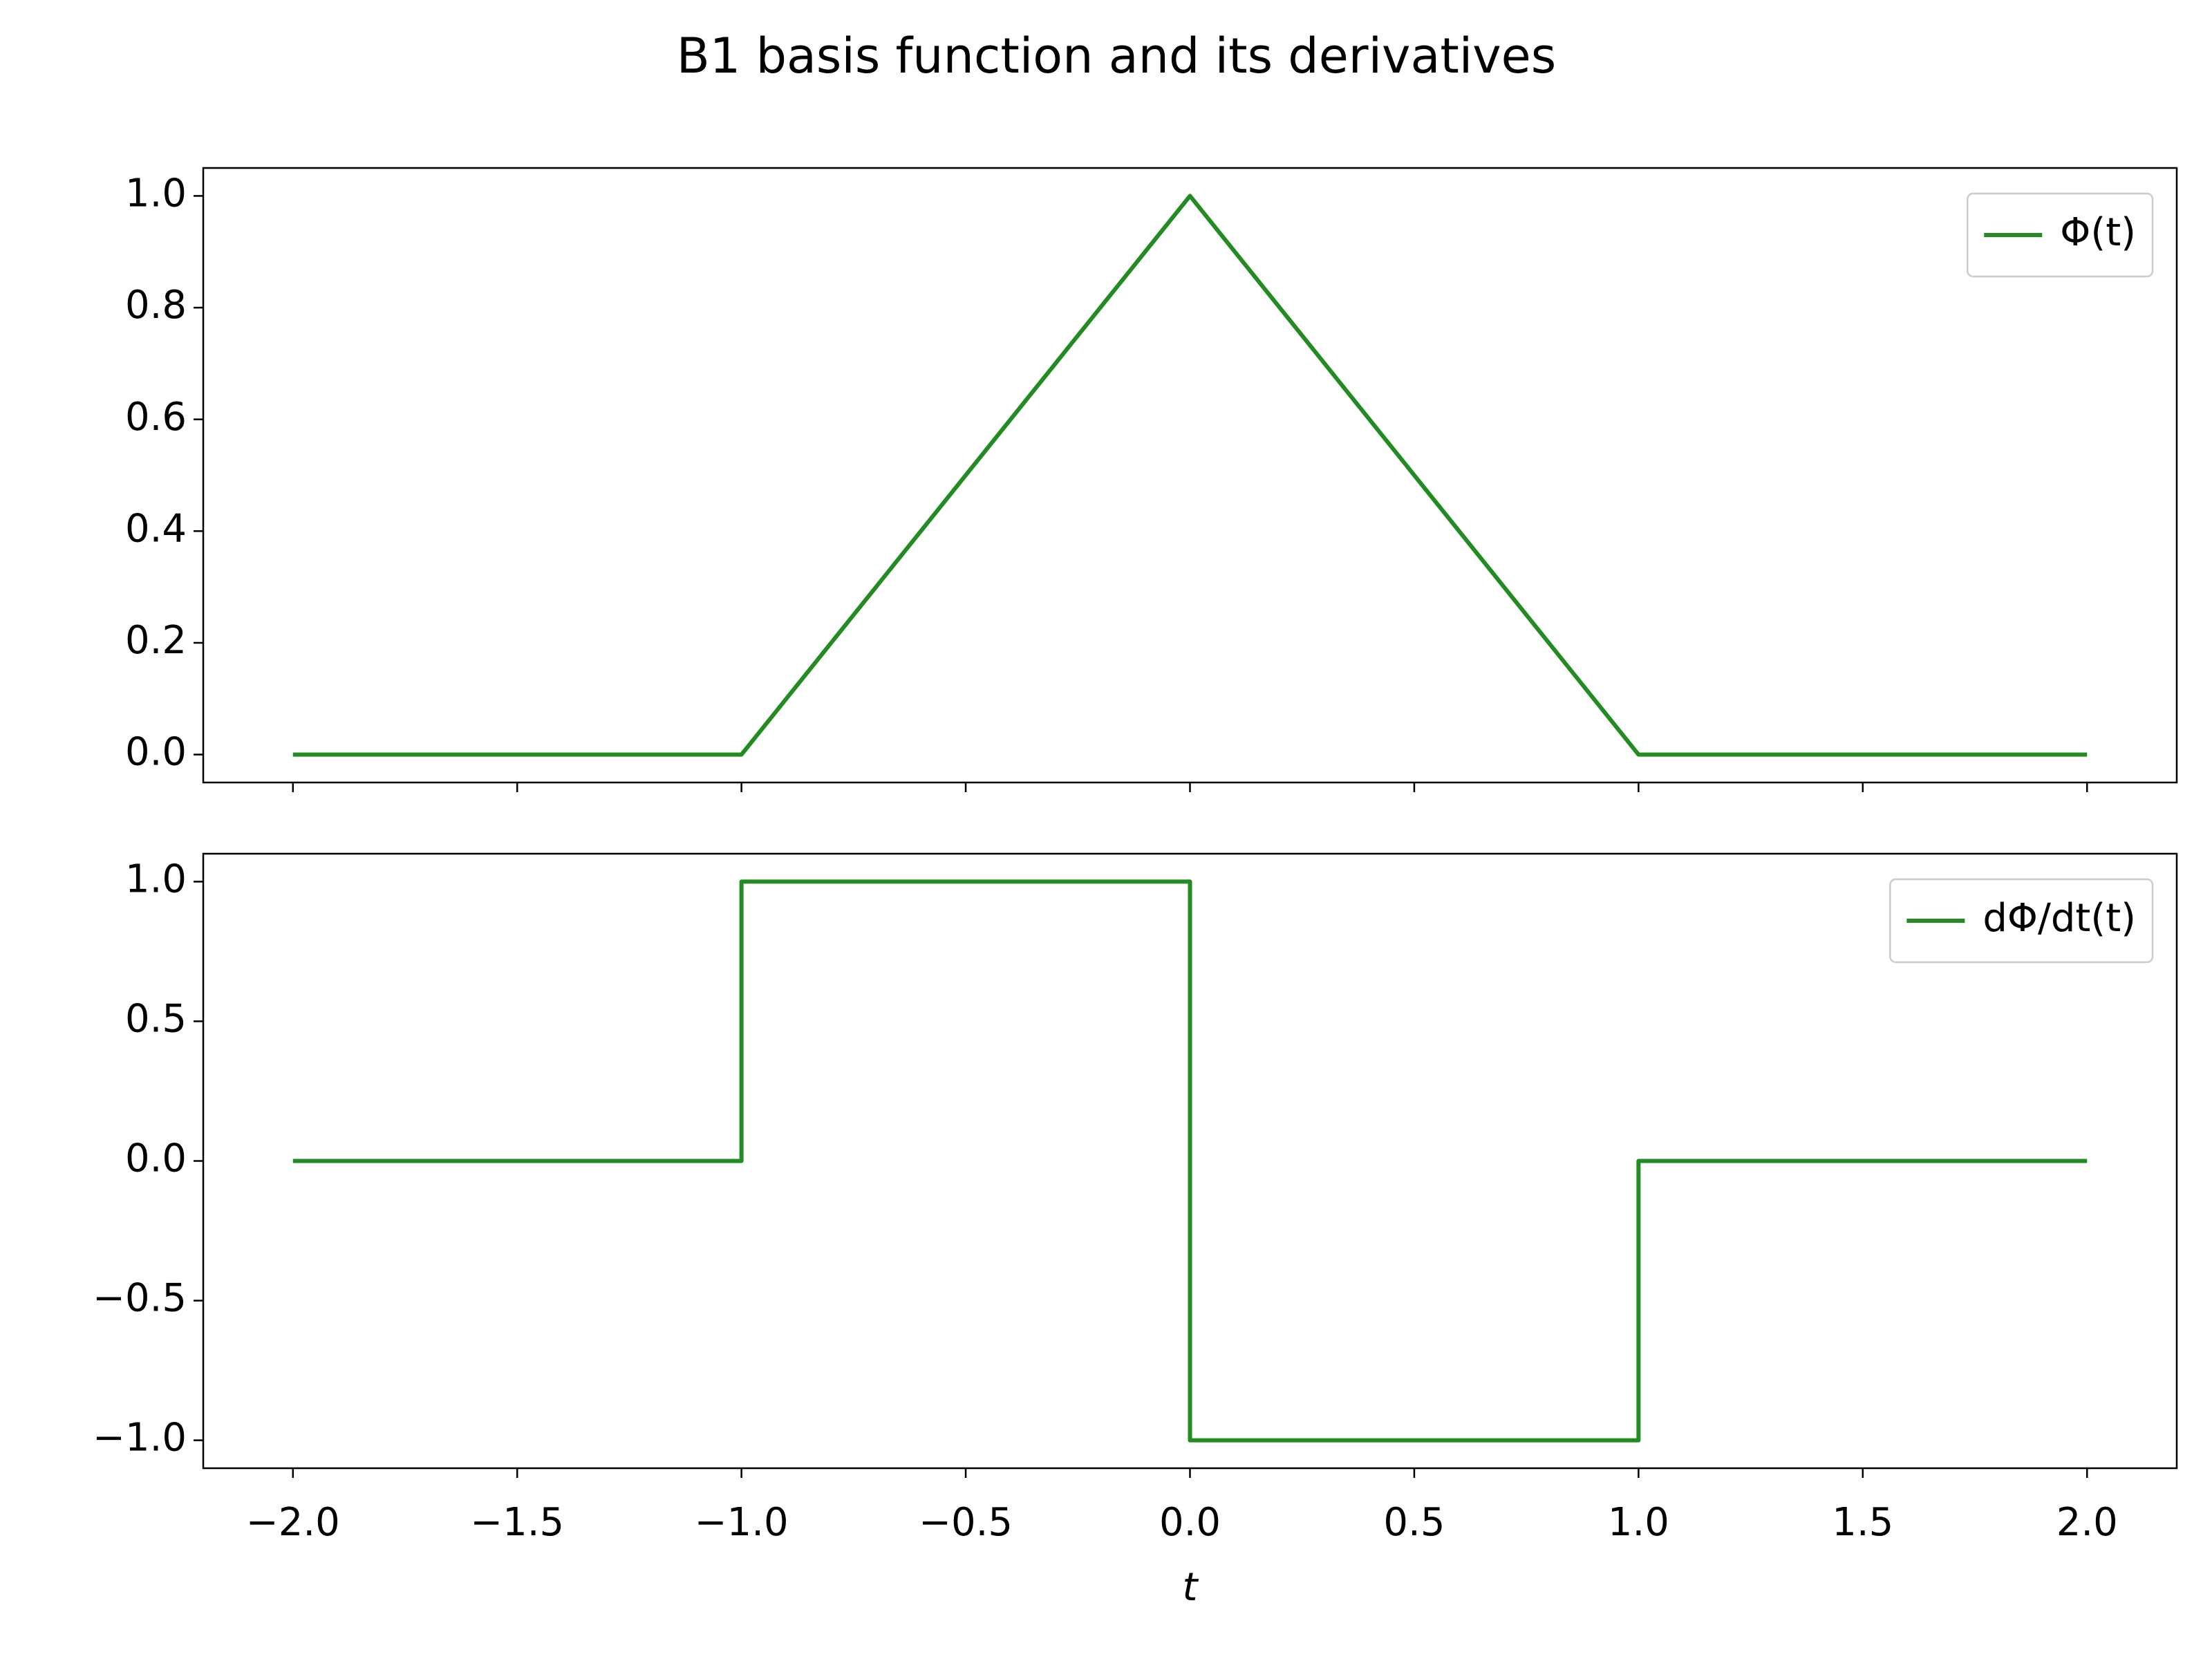 This screenshot has height=1659, width=2212. What do you see at coordinates (966, 1522) in the screenshot?
I see `x-tick-label: −0.5` at bounding box center [966, 1522].